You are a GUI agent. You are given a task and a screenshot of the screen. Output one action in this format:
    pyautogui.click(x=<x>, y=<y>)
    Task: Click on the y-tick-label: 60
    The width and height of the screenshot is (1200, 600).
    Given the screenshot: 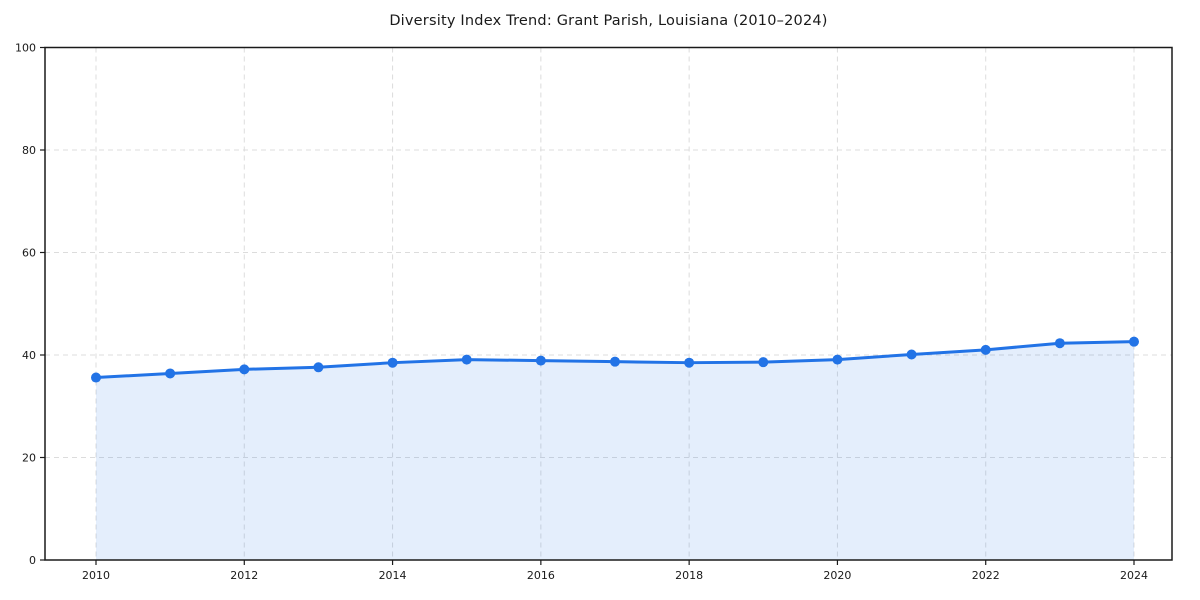 What is the action you would take?
    pyautogui.click(x=29, y=253)
    